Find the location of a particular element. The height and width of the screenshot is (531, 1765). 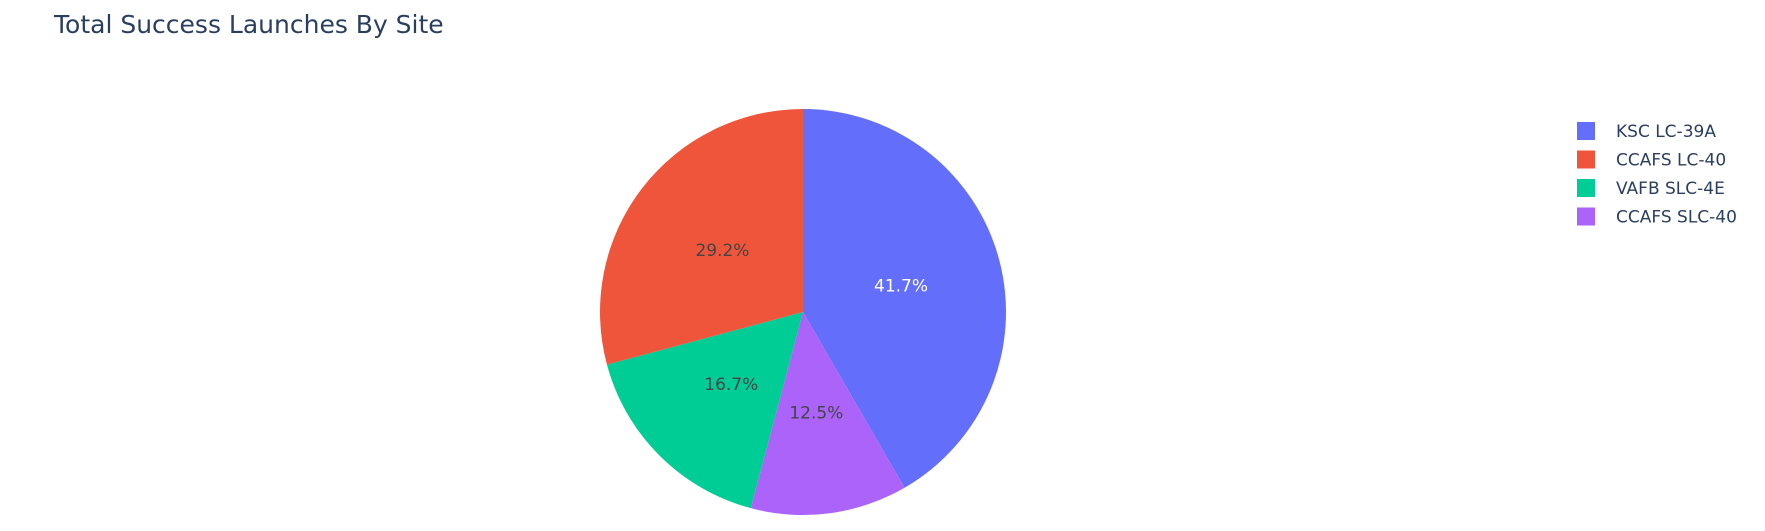

legend-item-ksc-lc-39a: KSC LC-39A is located at coordinates (1646, 132).